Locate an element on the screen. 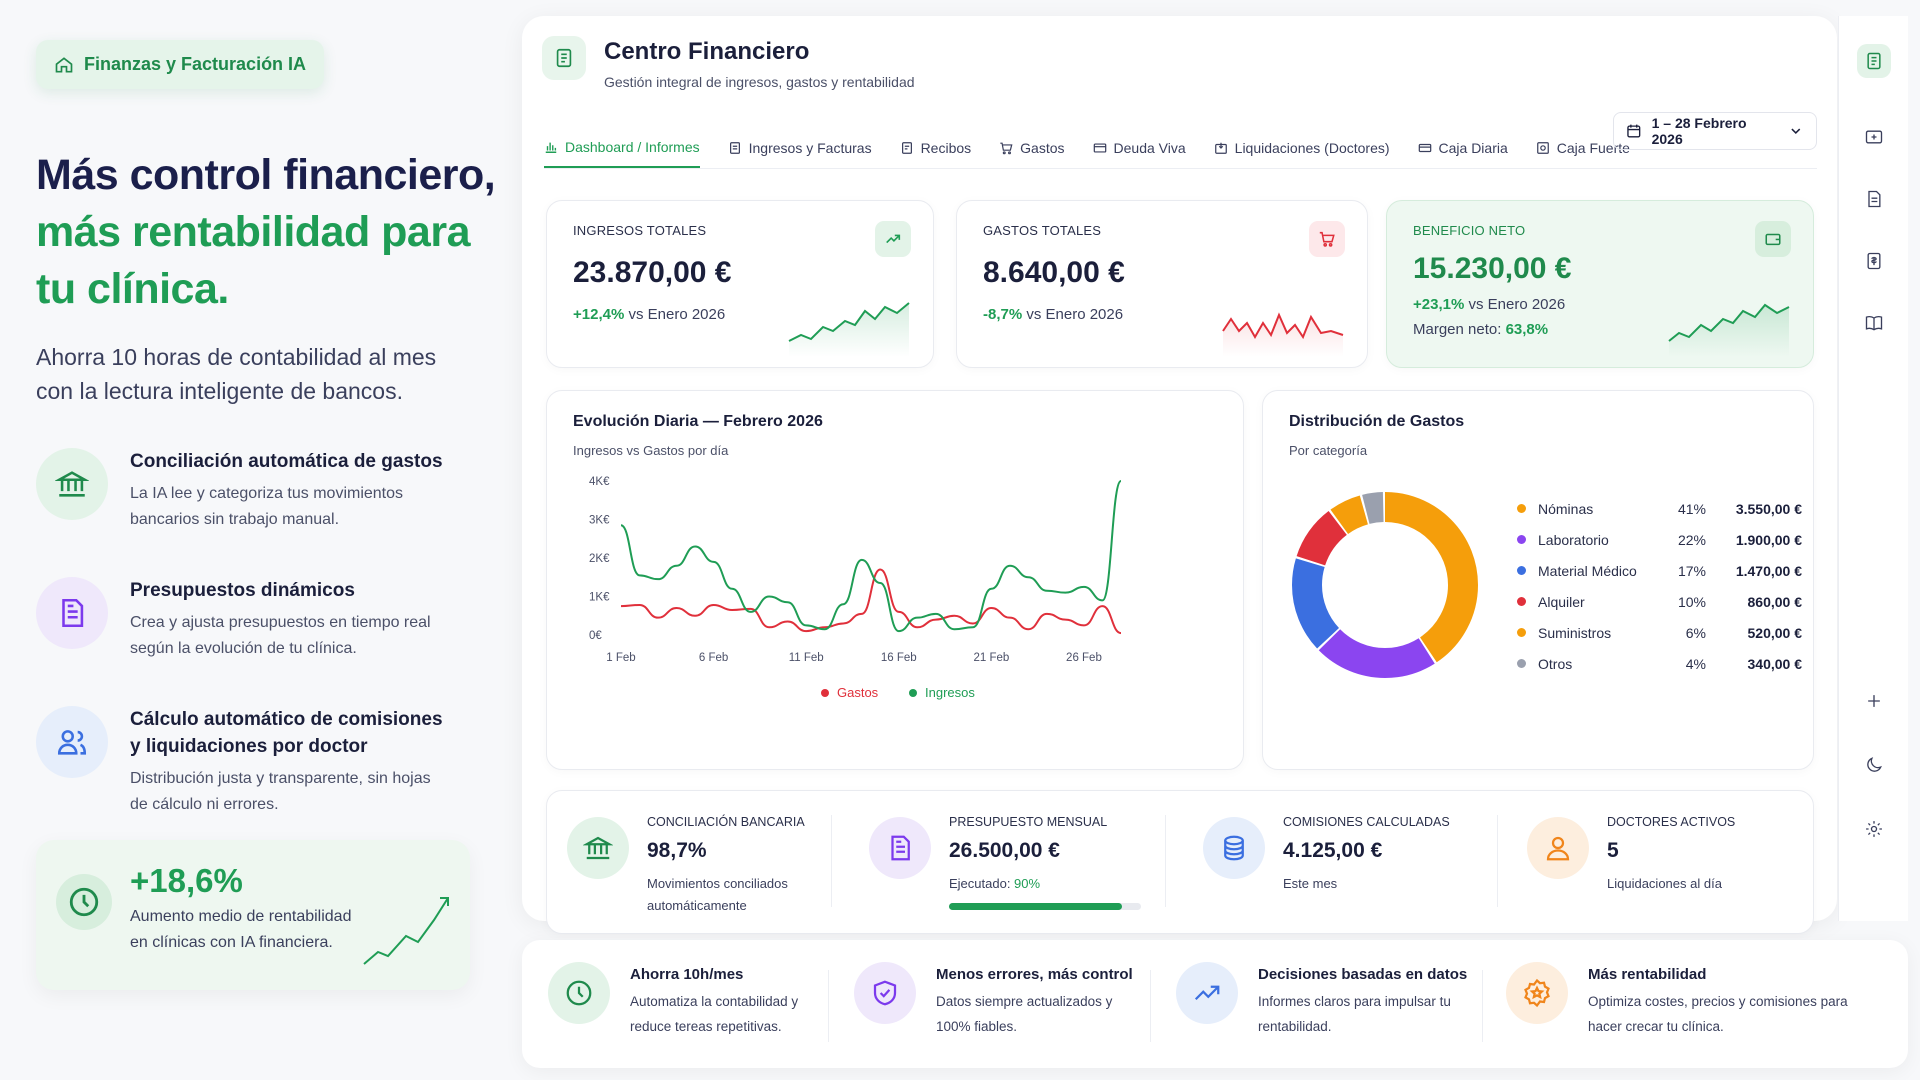  hero-line-2: más rentabilidad para tu clínica. is located at coordinates (253, 260).